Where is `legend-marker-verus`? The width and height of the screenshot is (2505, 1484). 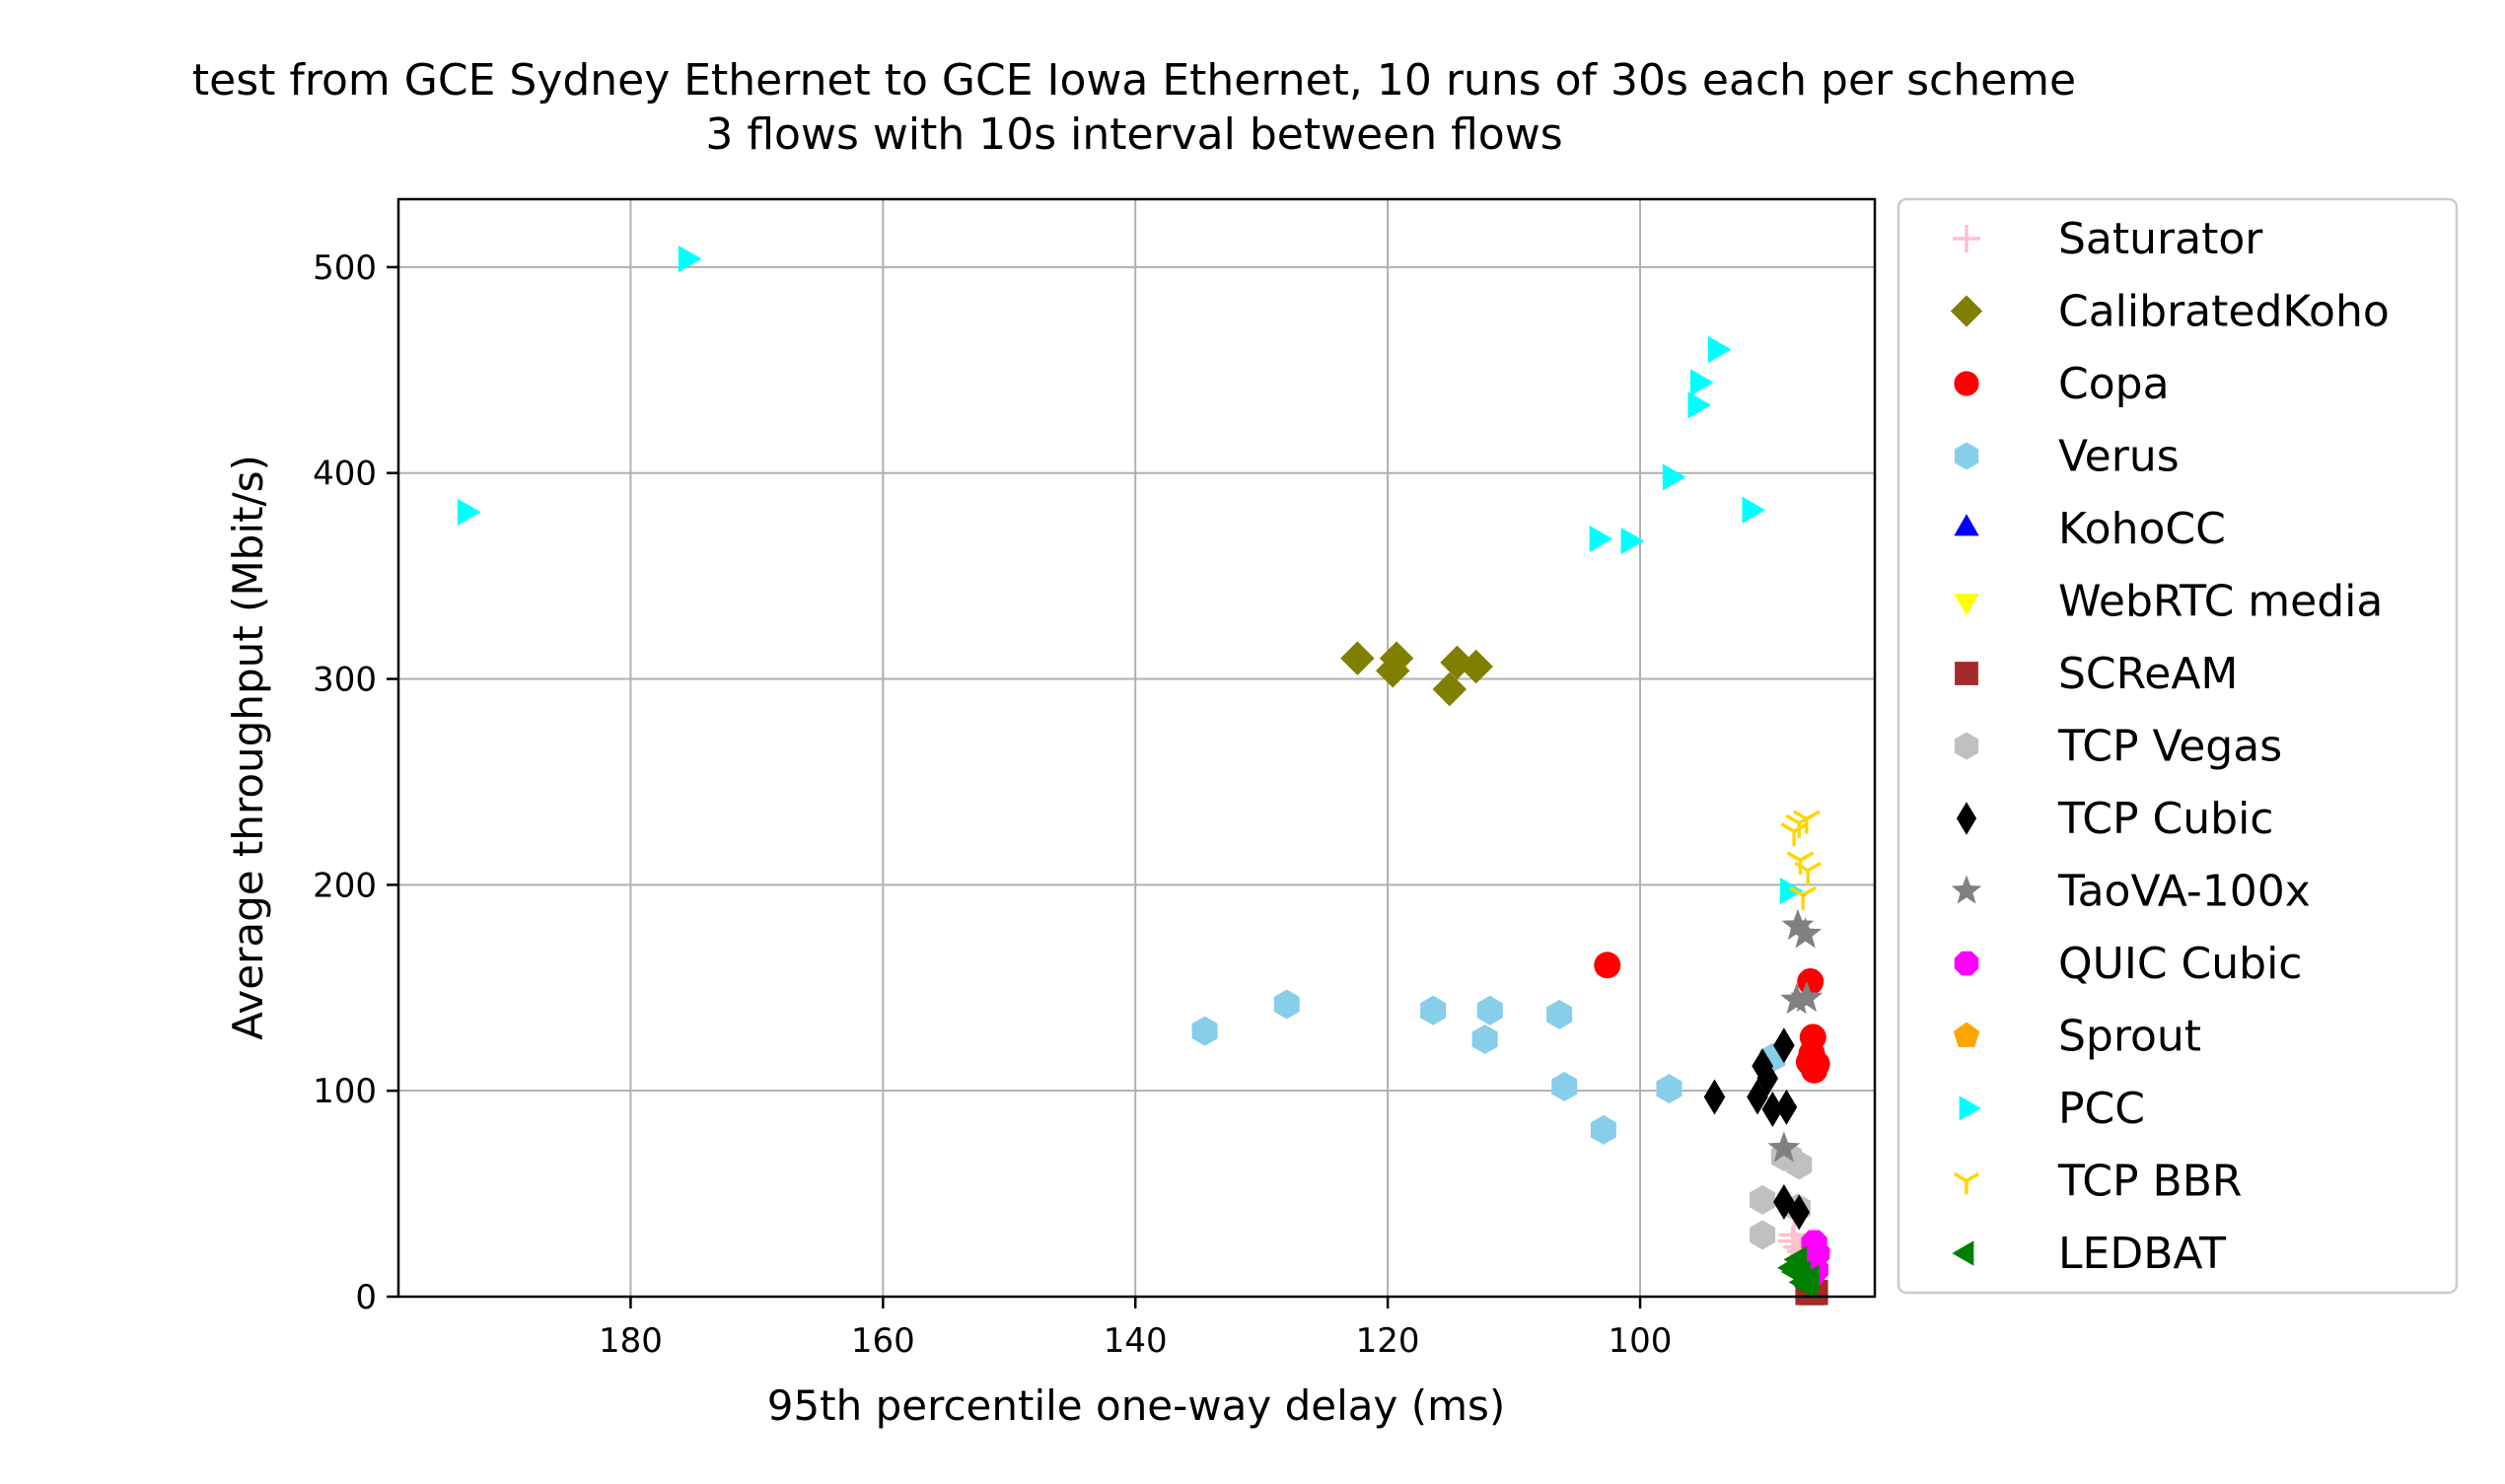 legend-marker-verus is located at coordinates (1966, 456).